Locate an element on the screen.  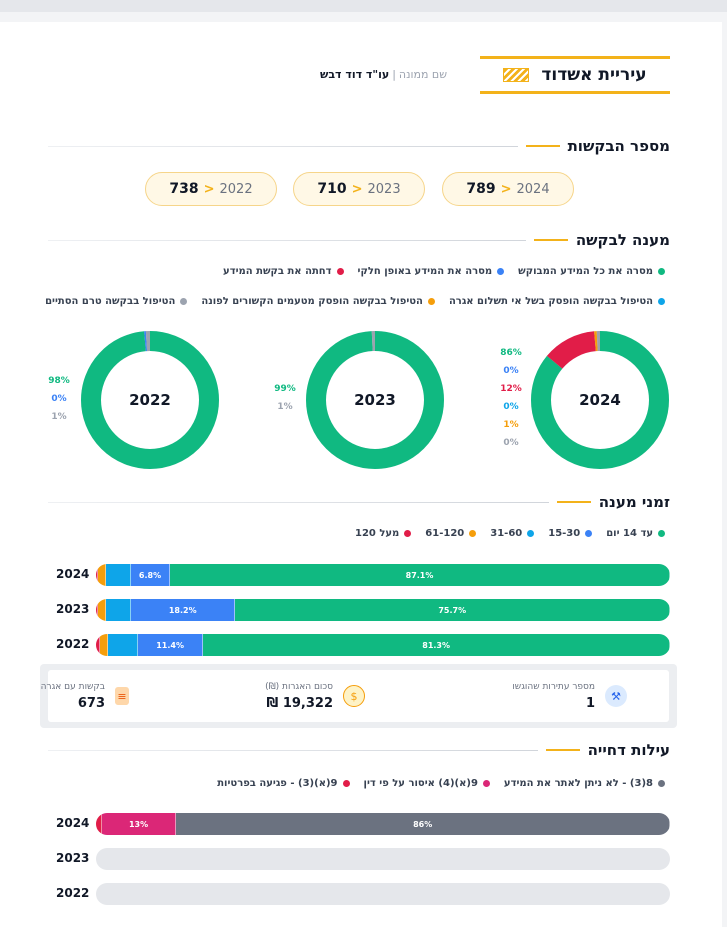
stat-label: מספר עתירות שהוגשו is located at coordinates (553, 686).